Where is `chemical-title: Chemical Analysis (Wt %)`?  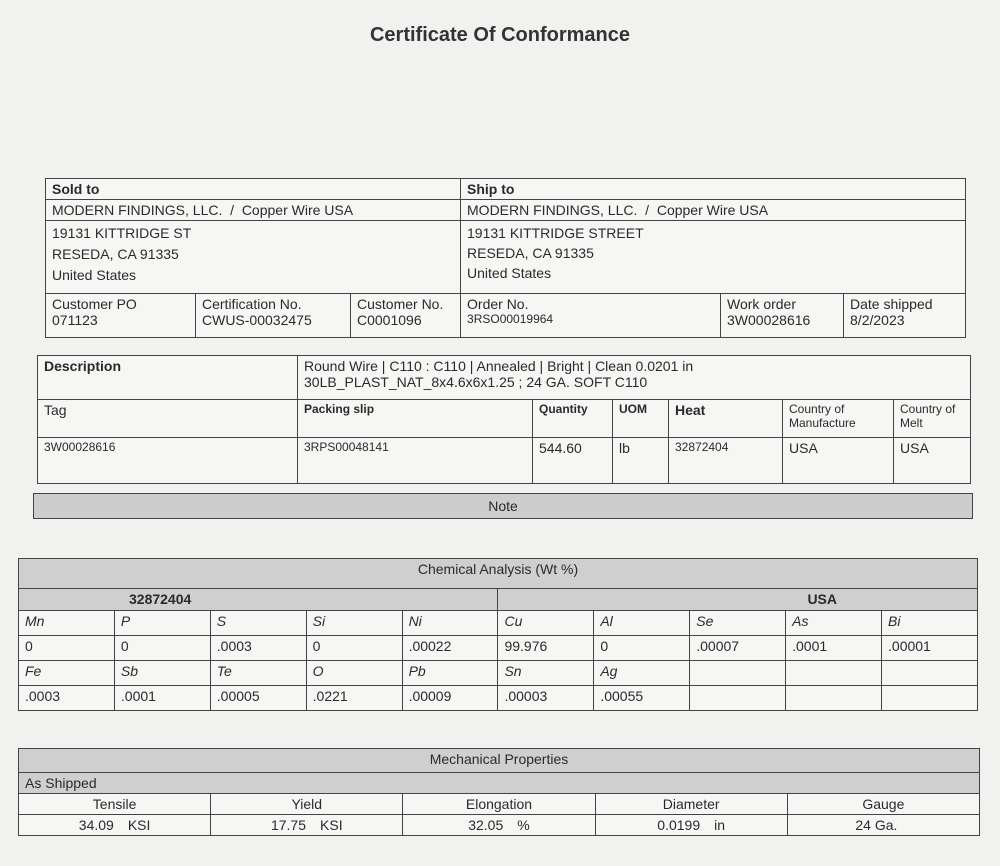 chemical-title: Chemical Analysis (Wt %) is located at coordinates (498, 573).